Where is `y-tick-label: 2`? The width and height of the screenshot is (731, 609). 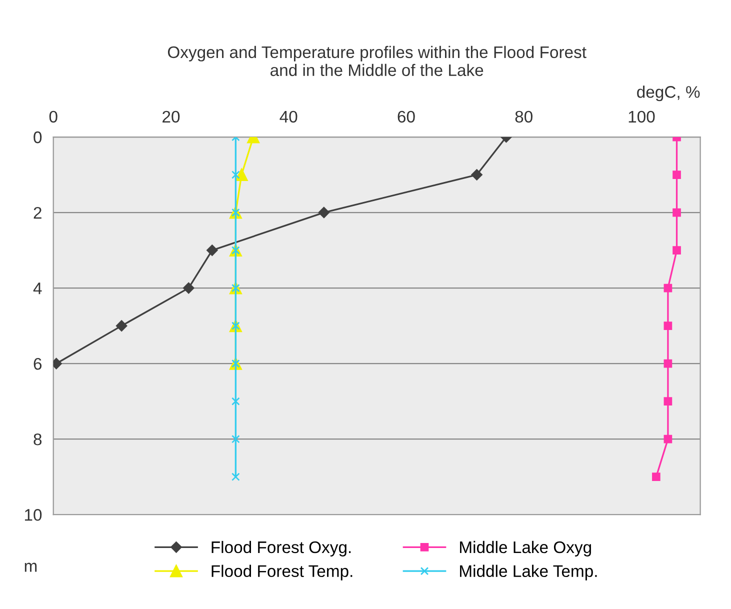 y-tick-label: 2 is located at coordinates (38, 212).